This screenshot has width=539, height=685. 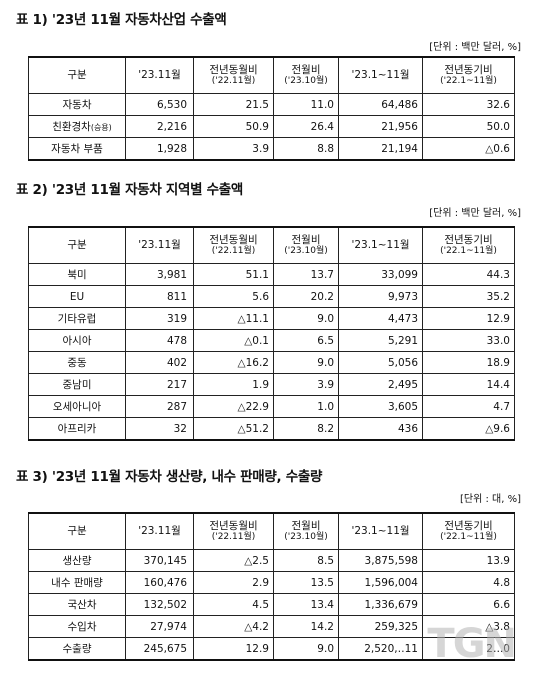 I want to click on table-cell: 21,194, so click(x=380, y=149).